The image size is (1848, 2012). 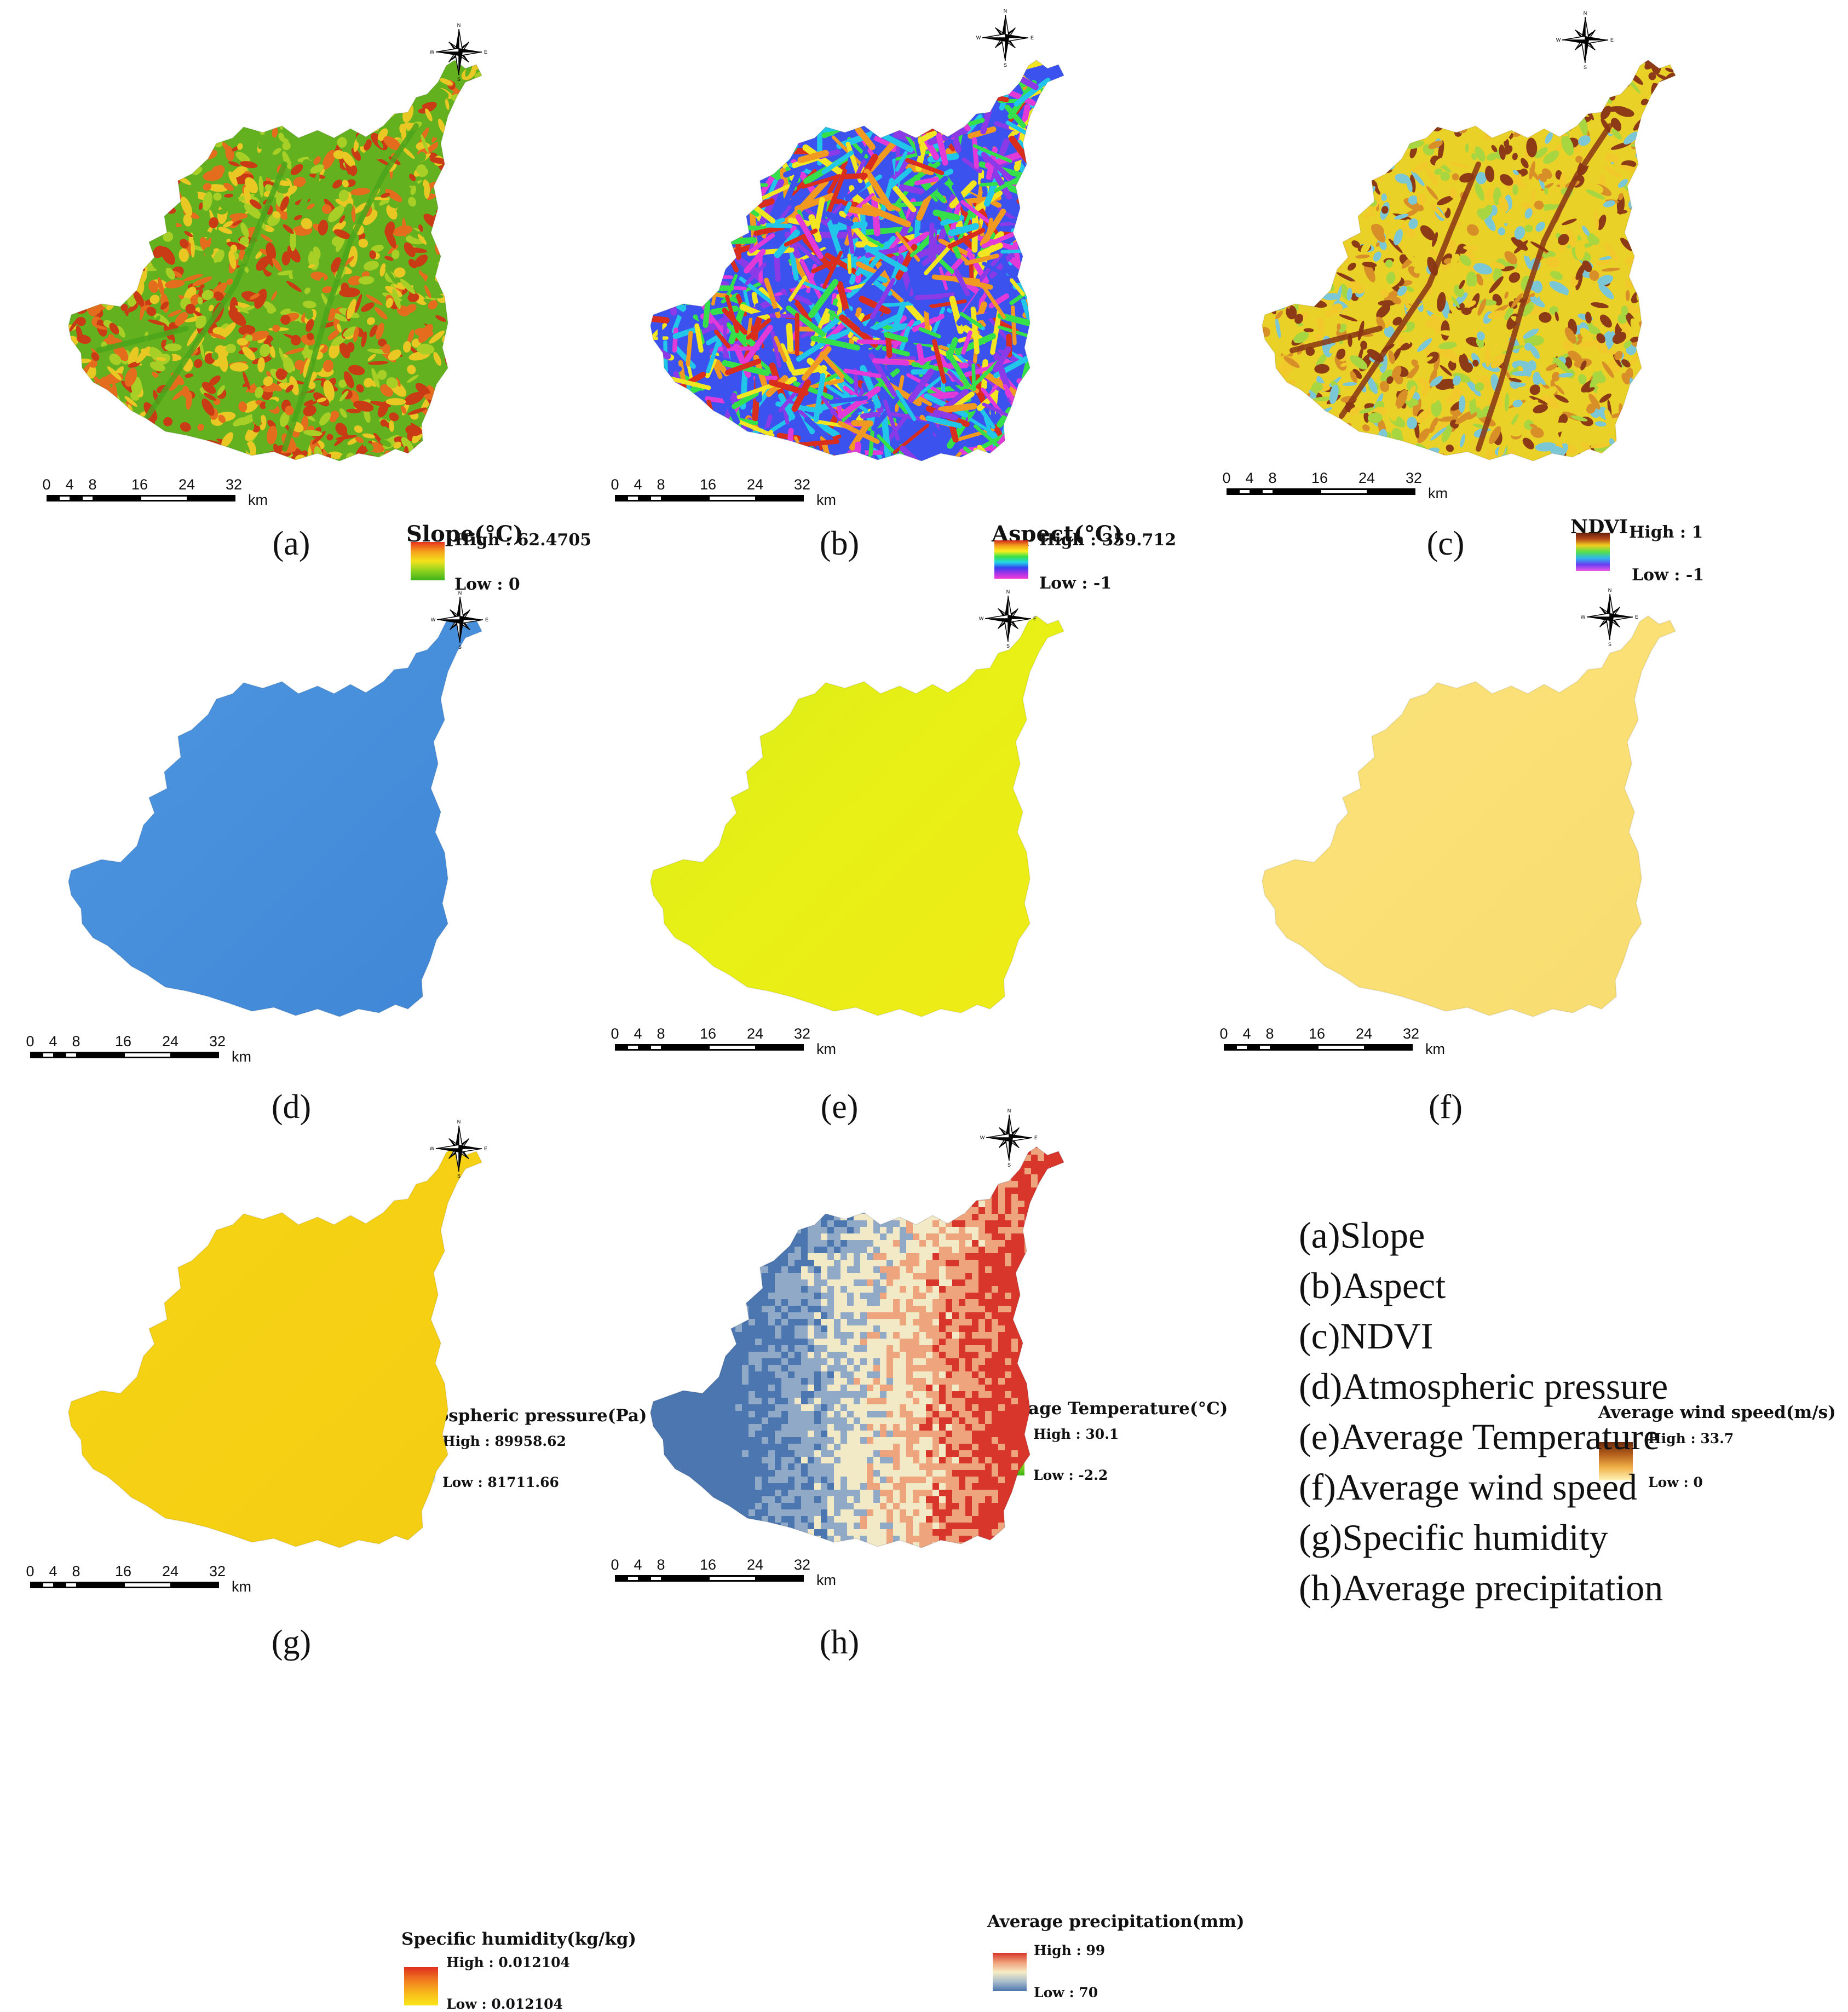 What do you see at coordinates (1572, 1436) in the screenshot?
I see `key-line-e: (e)Average Temperature` at bounding box center [1572, 1436].